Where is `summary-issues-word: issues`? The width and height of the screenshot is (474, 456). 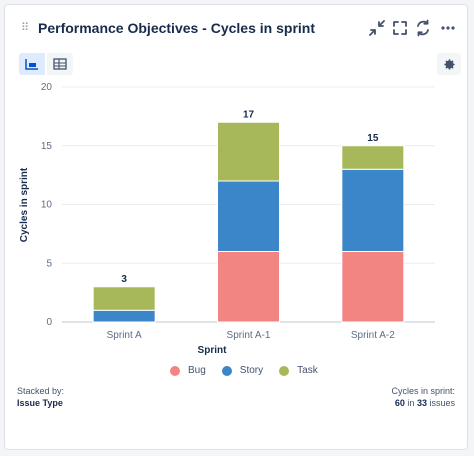
summary-issues-word: issues is located at coordinates (442, 403).